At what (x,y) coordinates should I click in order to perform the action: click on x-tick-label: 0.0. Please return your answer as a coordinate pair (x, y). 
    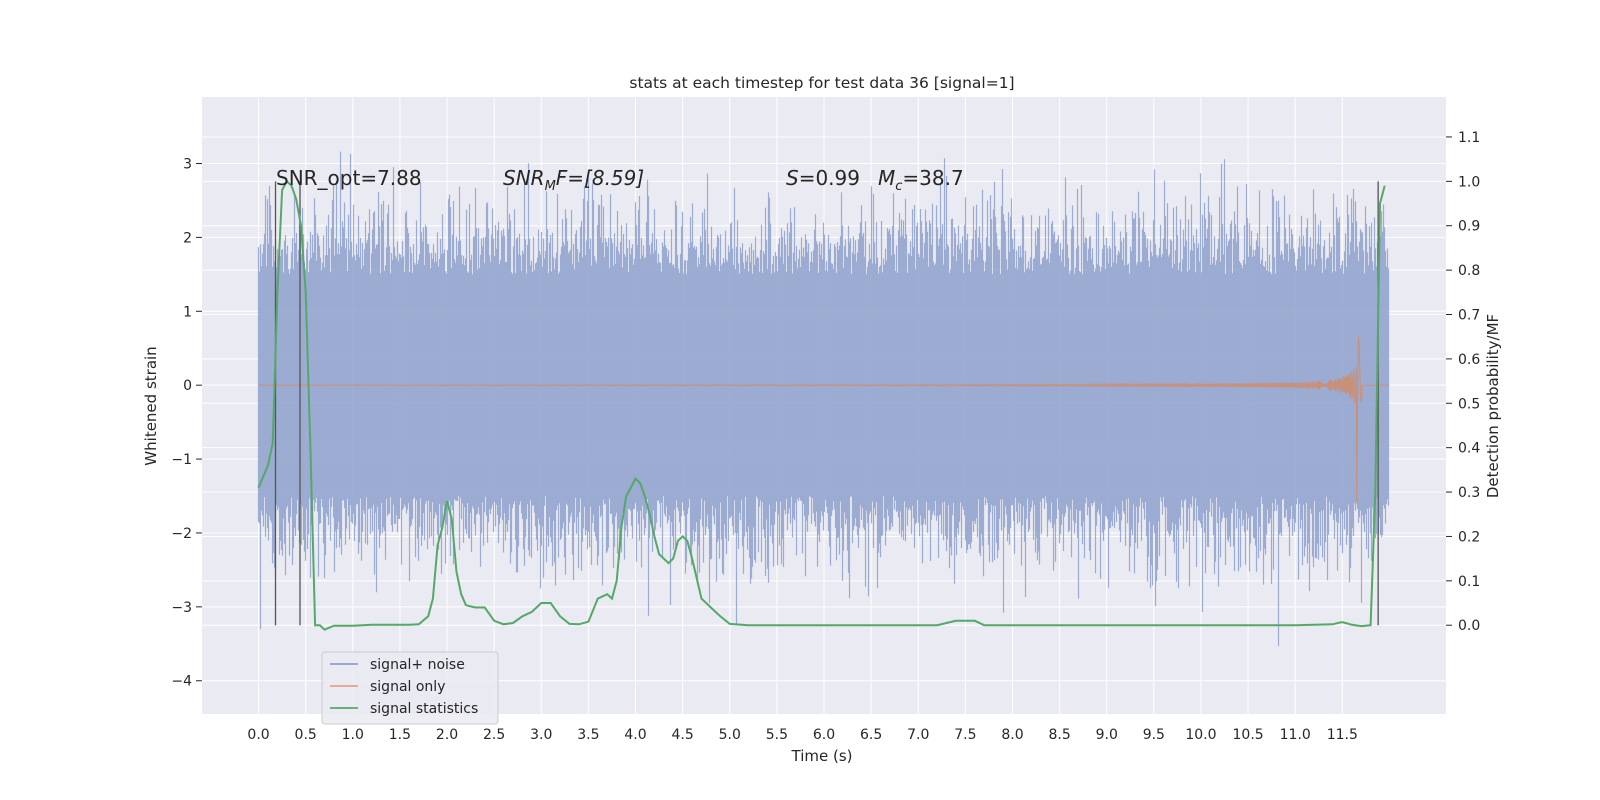
    Looking at the image, I should click on (258, 735).